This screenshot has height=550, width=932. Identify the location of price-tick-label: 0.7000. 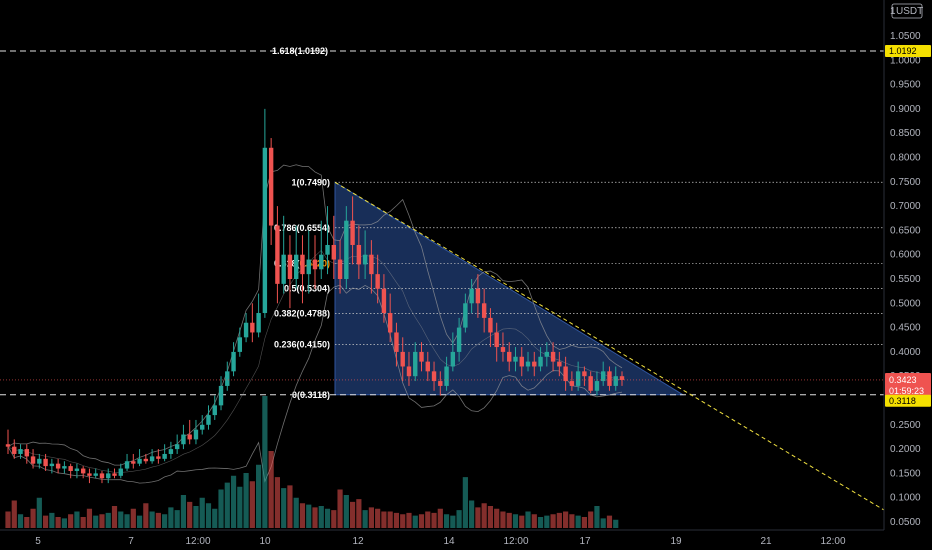
(905, 206).